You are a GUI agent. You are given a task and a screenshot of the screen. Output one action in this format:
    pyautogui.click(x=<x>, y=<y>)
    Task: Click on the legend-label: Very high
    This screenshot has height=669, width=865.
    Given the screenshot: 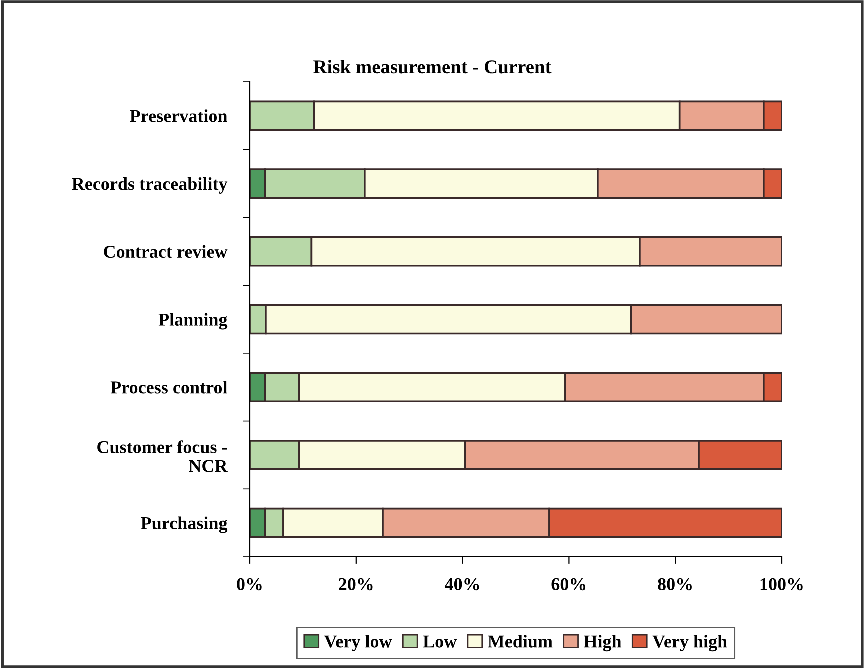 What is the action you would take?
    pyautogui.click(x=690, y=643)
    